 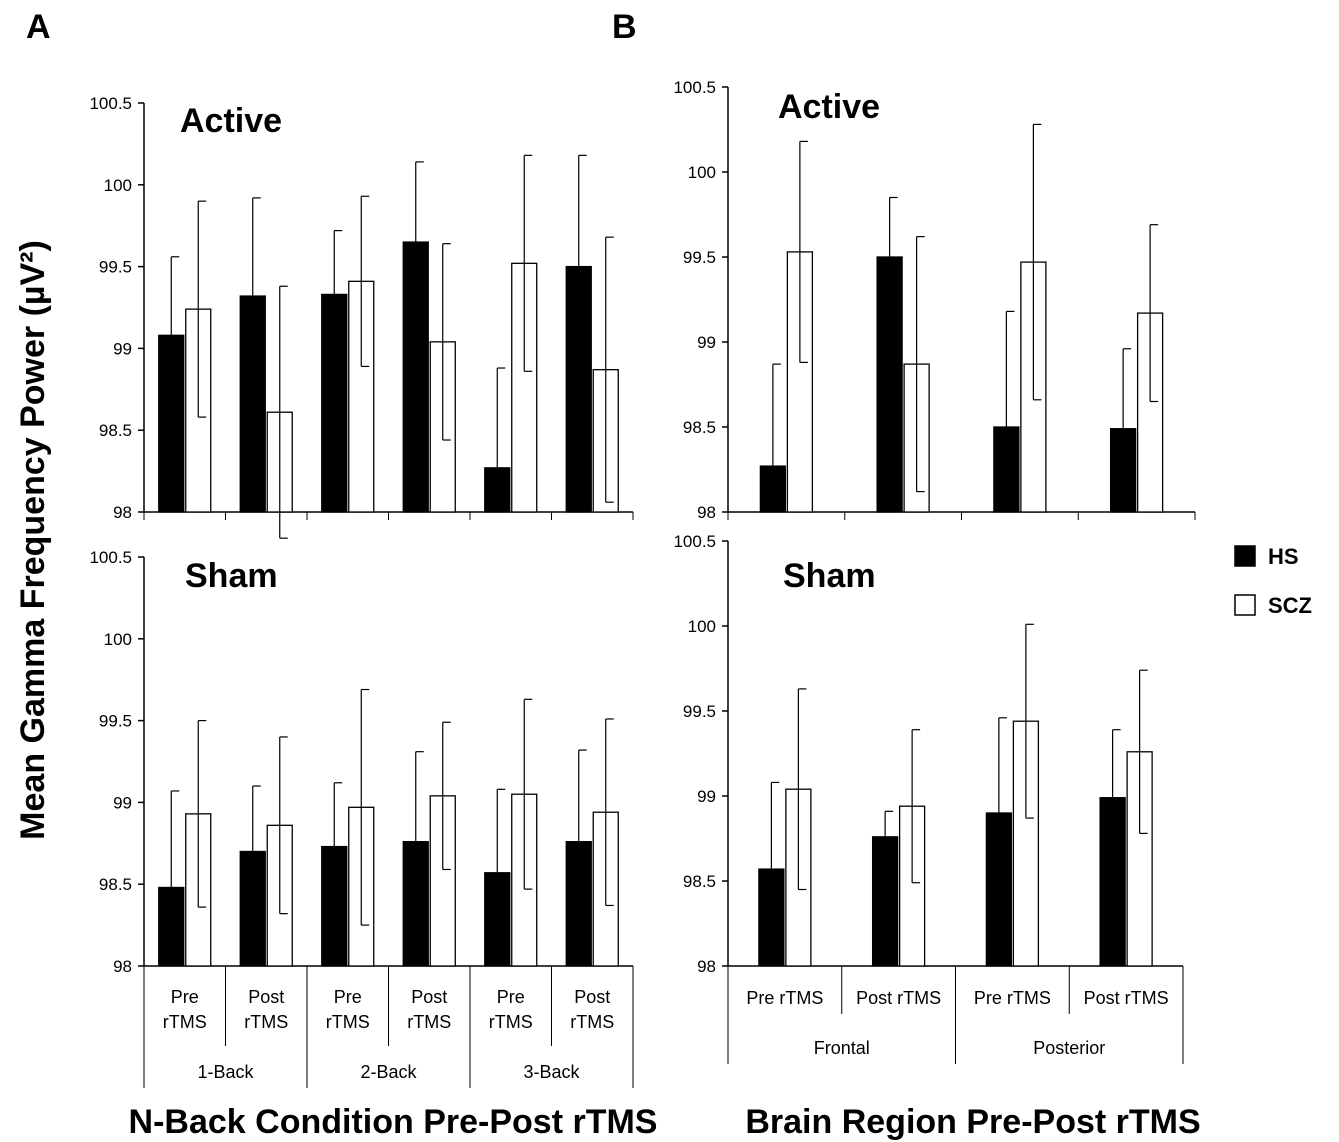 What do you see at coordinates (624, 27) in the screenshot?
I see `panel-letter-b: B` at bounding box center [624, 27].